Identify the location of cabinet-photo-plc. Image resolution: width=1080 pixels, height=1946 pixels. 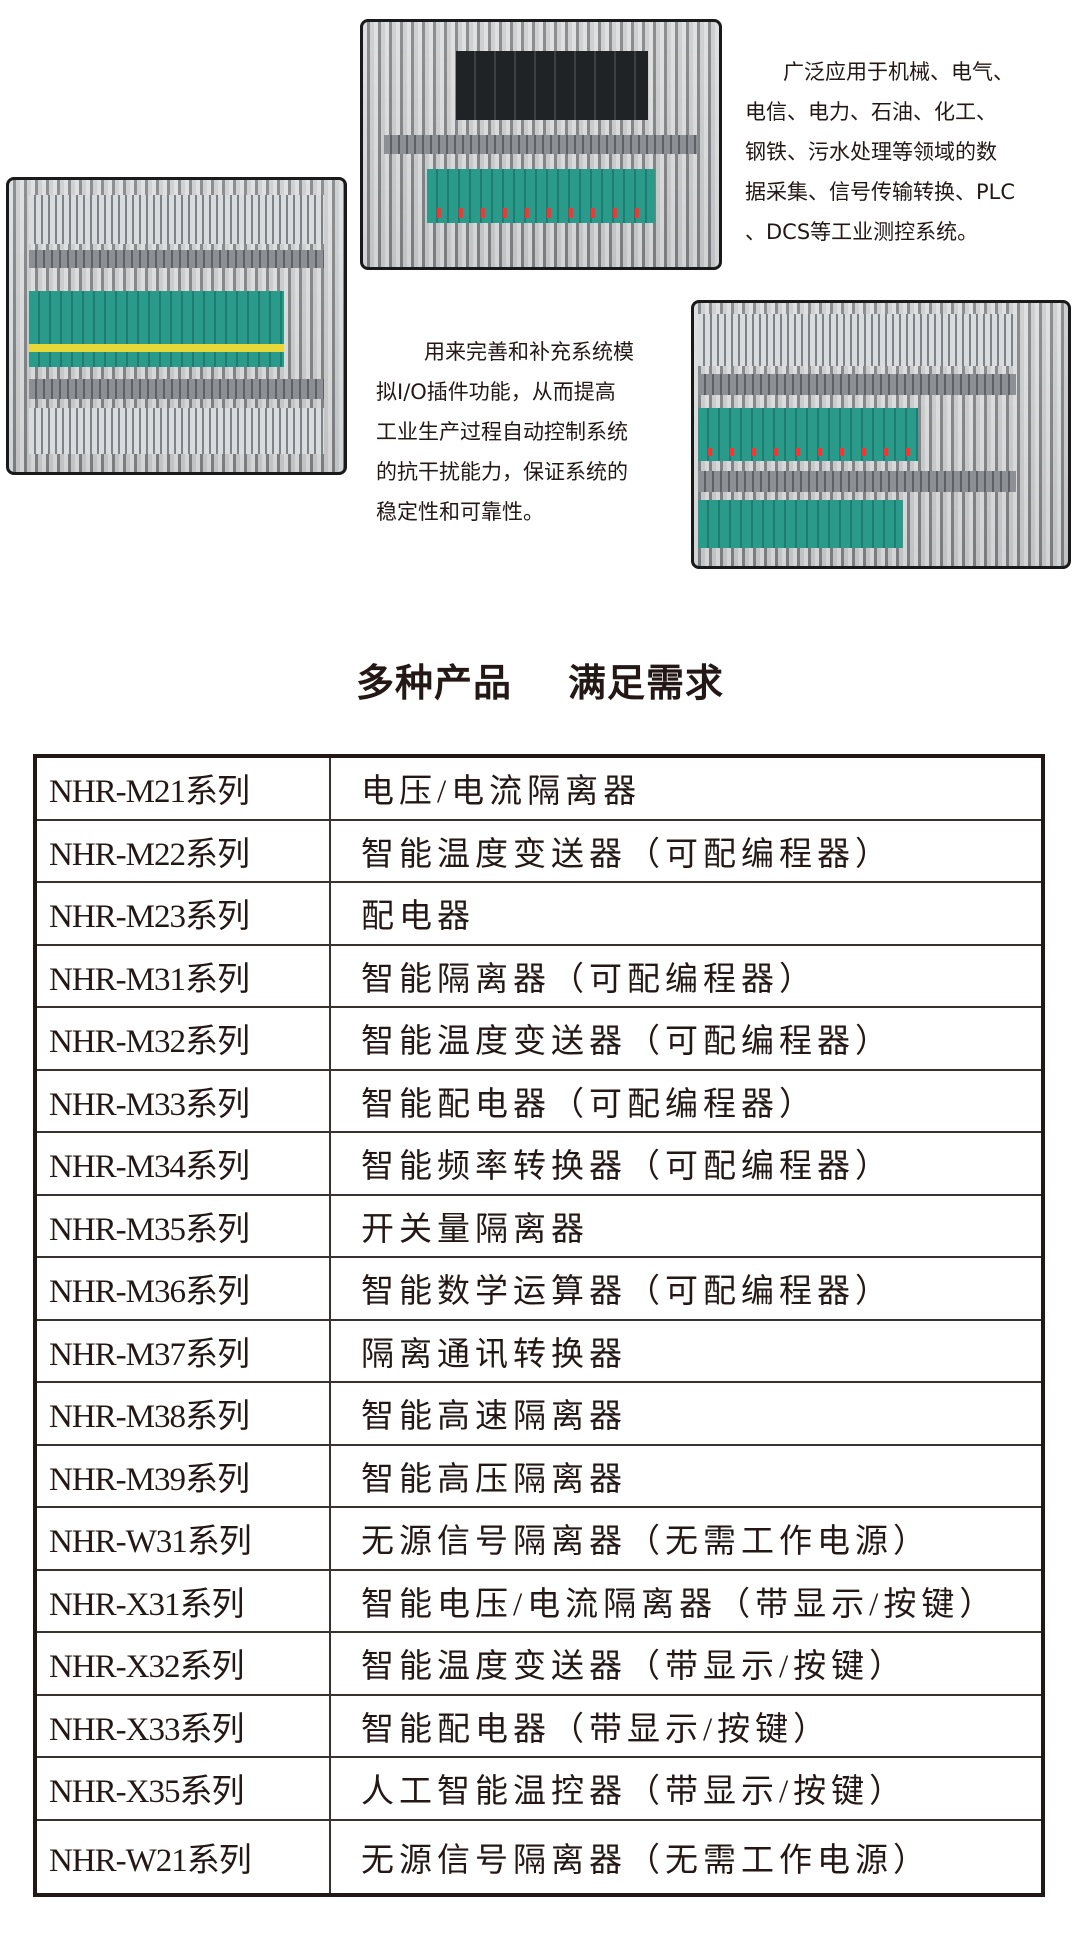
(541, 144).